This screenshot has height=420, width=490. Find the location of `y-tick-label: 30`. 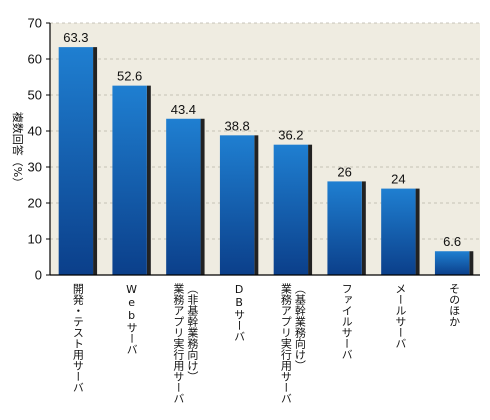

y-tick-label: 30 is located at coordinates (35, 167).